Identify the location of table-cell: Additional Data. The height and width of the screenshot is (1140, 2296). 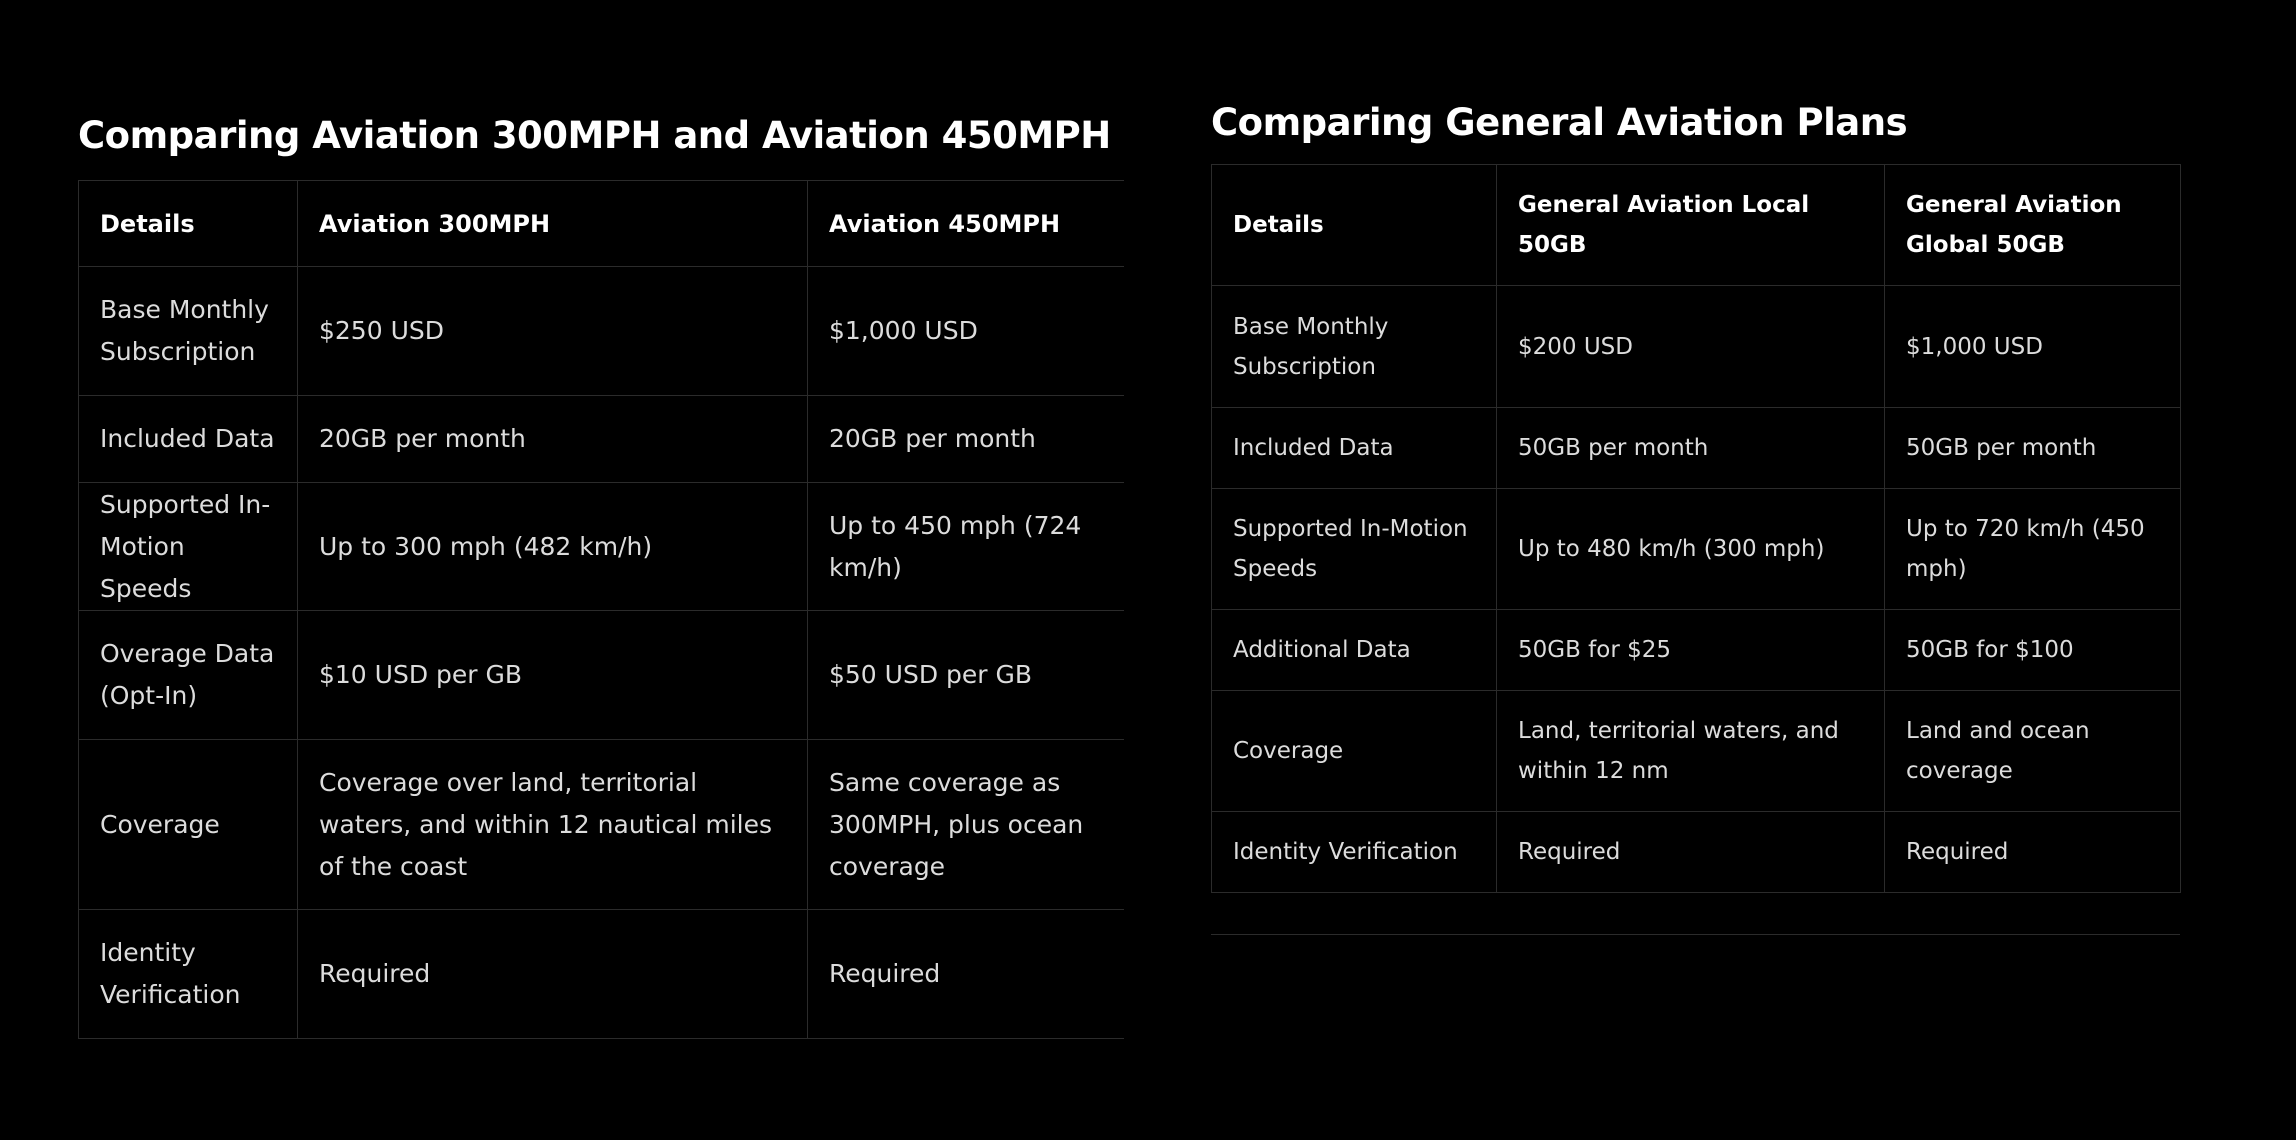
(1354, 650).